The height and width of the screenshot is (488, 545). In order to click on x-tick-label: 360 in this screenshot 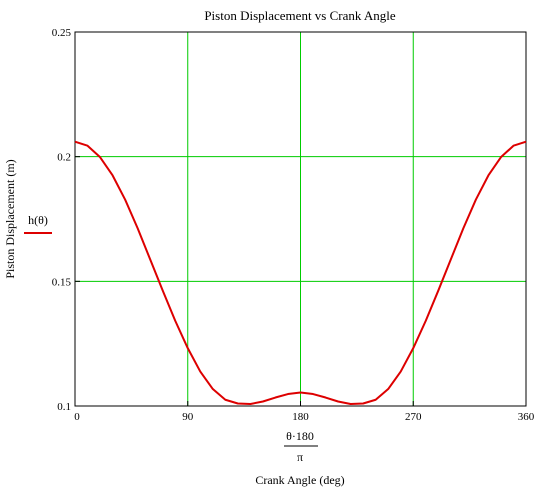, I will do `click(526, 417)`.